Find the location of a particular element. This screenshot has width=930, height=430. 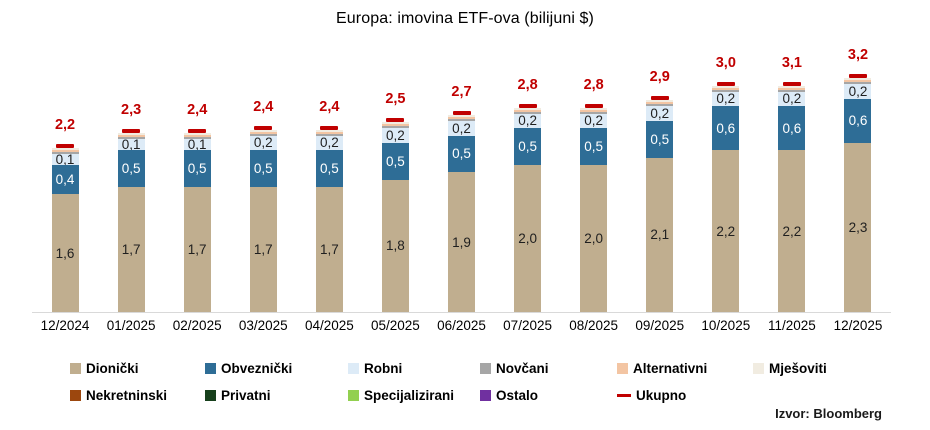

x-axis-label: 04/2025 is located at coordinates (329, 325).